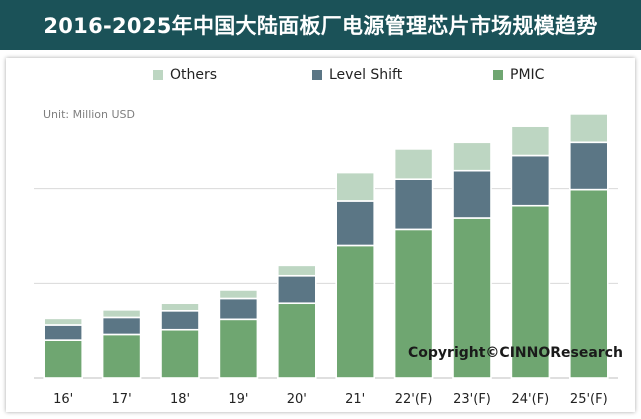 This screenshot has height=419, width=641. What do you see at coordinates (472, 399) in the screenshot?
I see `x-tick-label: 23'(F)` at bounding box center [472, 399].